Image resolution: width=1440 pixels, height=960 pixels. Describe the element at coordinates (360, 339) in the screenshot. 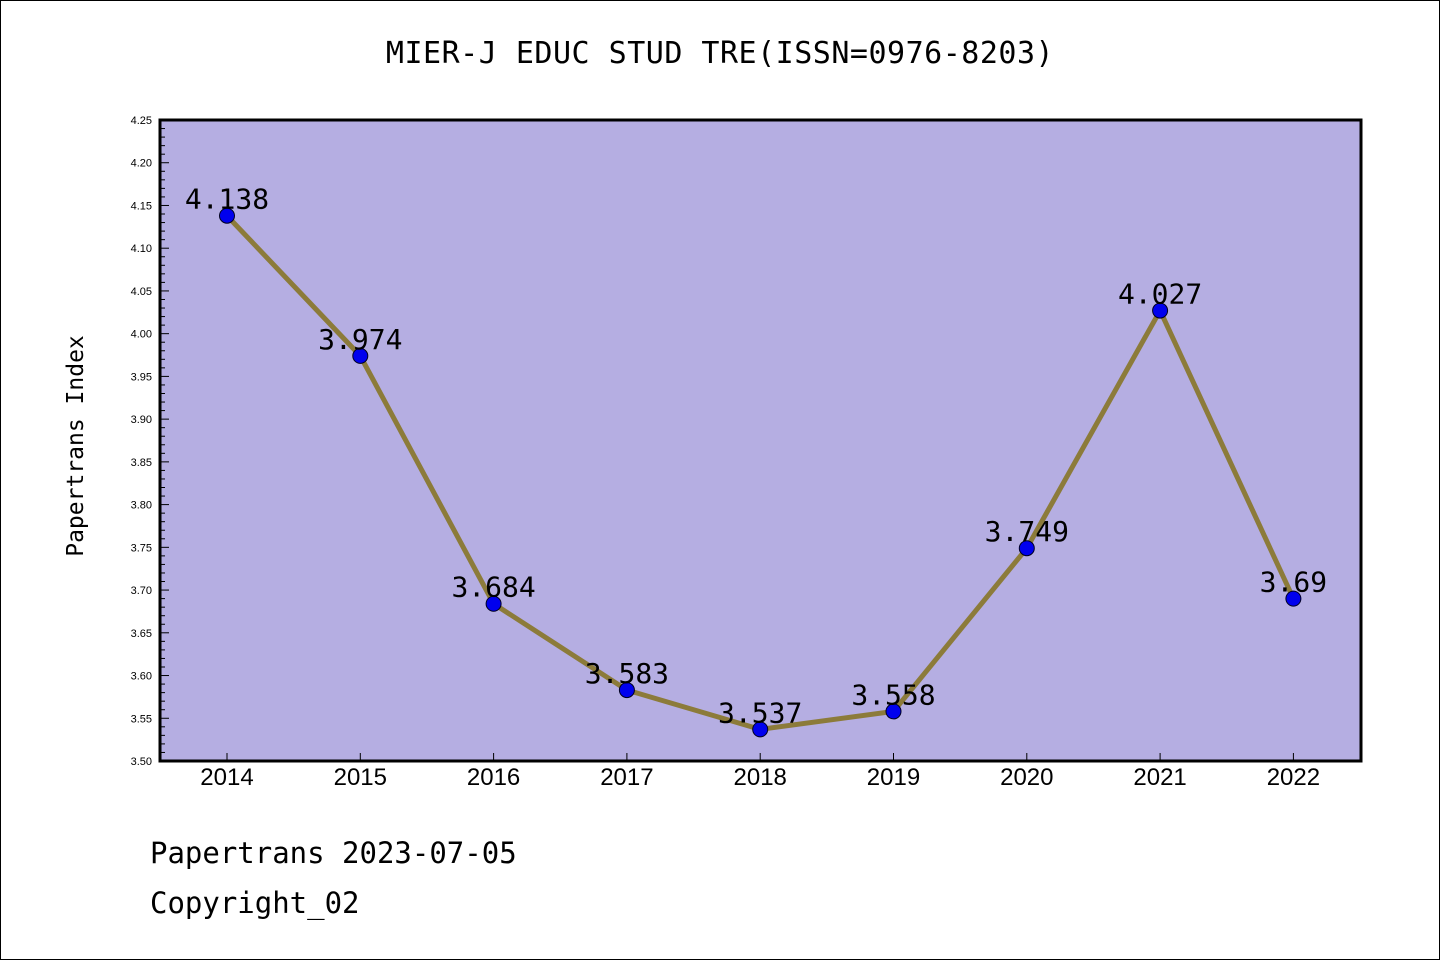

I see `data-label-2015: 3.974` at that location.